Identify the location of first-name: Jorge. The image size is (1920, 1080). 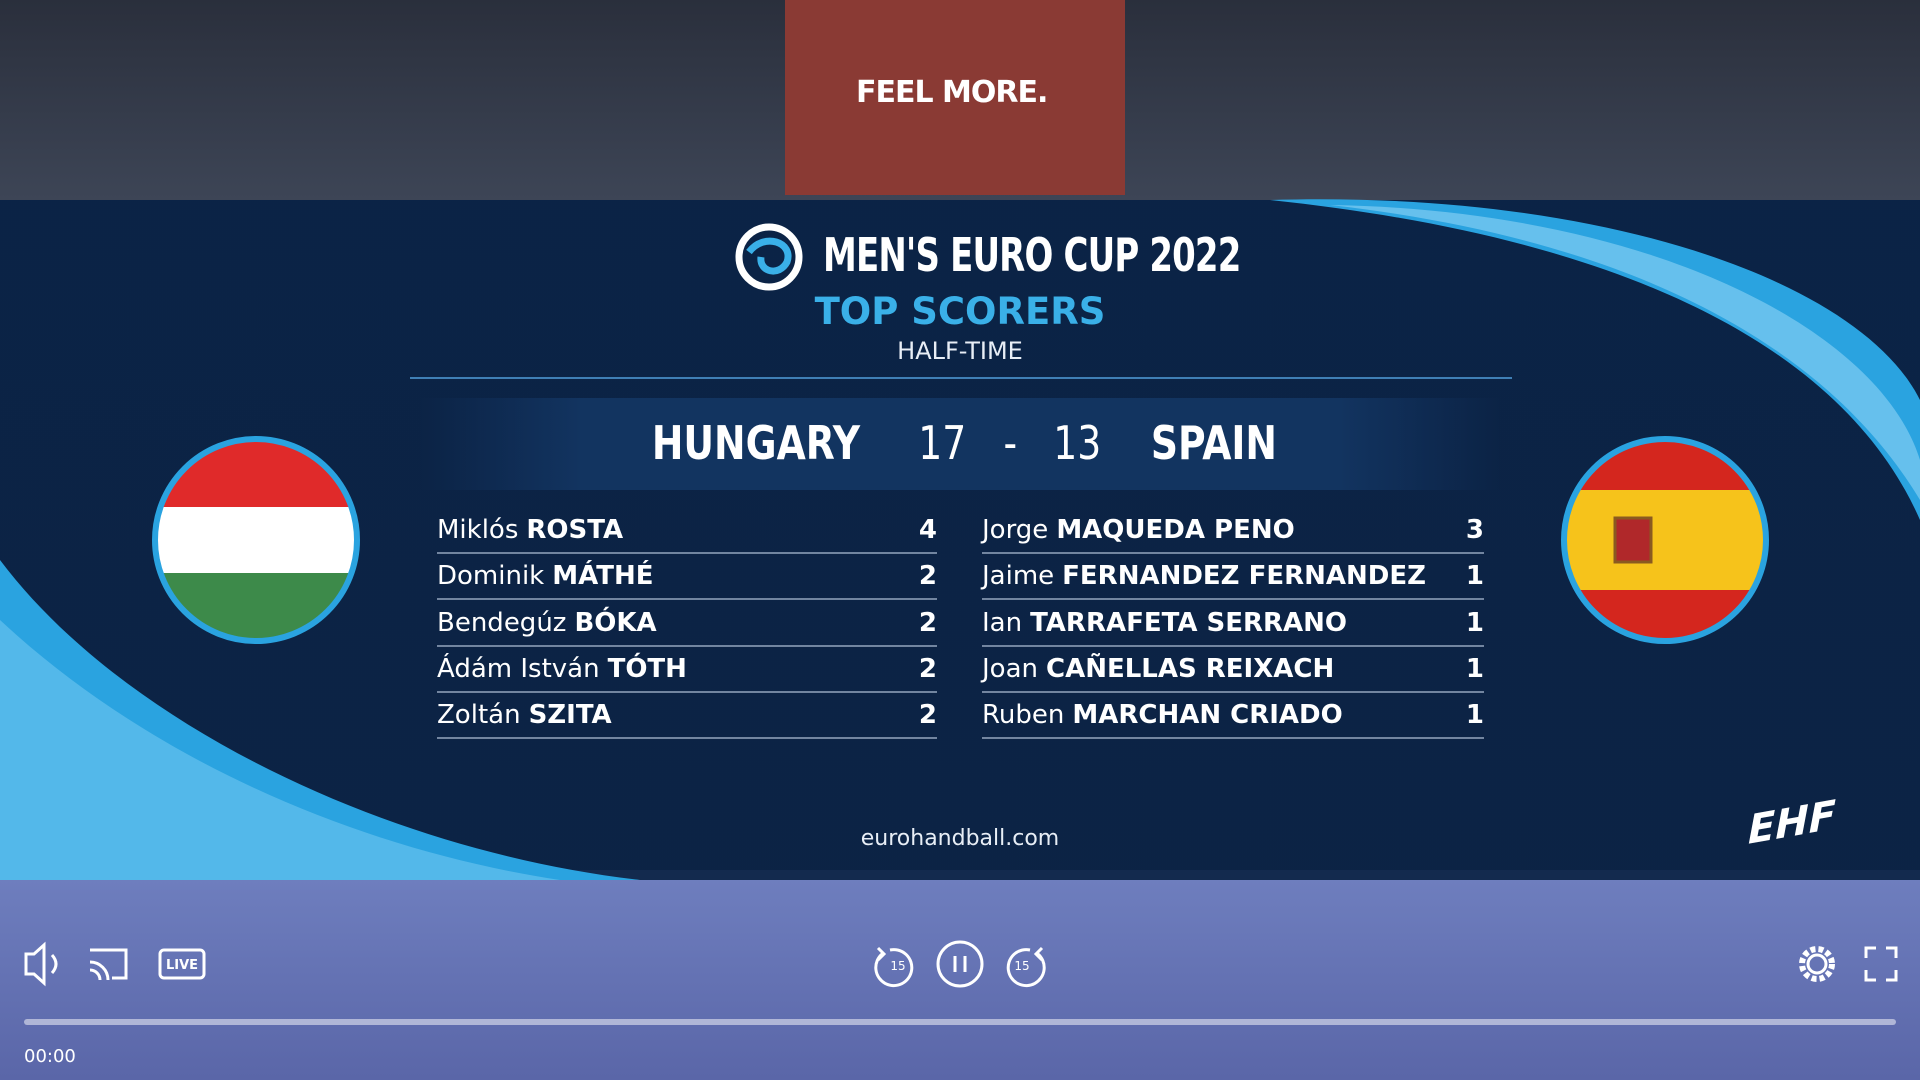
(1015, 530).